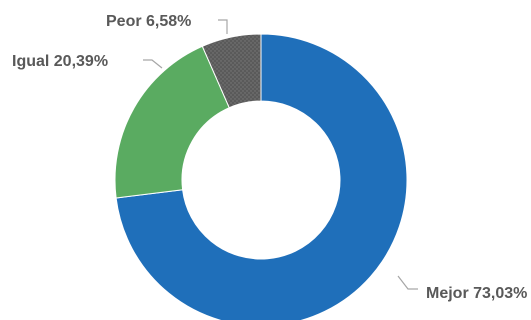 This screenshot has width=531, height=320. I want to click on leader-line-igual, so click(153, 64).